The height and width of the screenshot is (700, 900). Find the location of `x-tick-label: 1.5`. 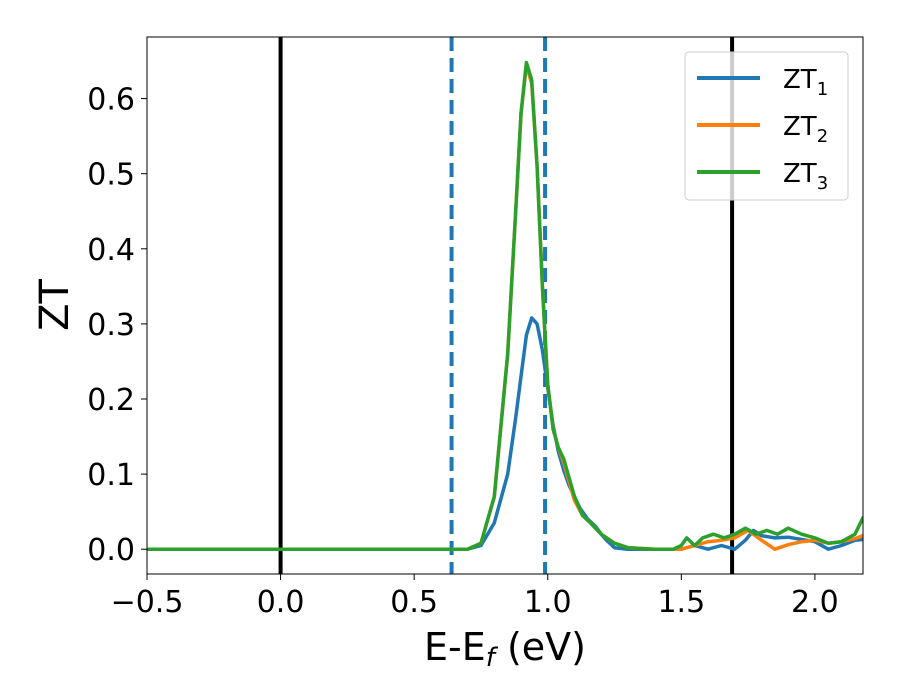

x-tick-label: 1.5 is located at coordinates (681, 602).